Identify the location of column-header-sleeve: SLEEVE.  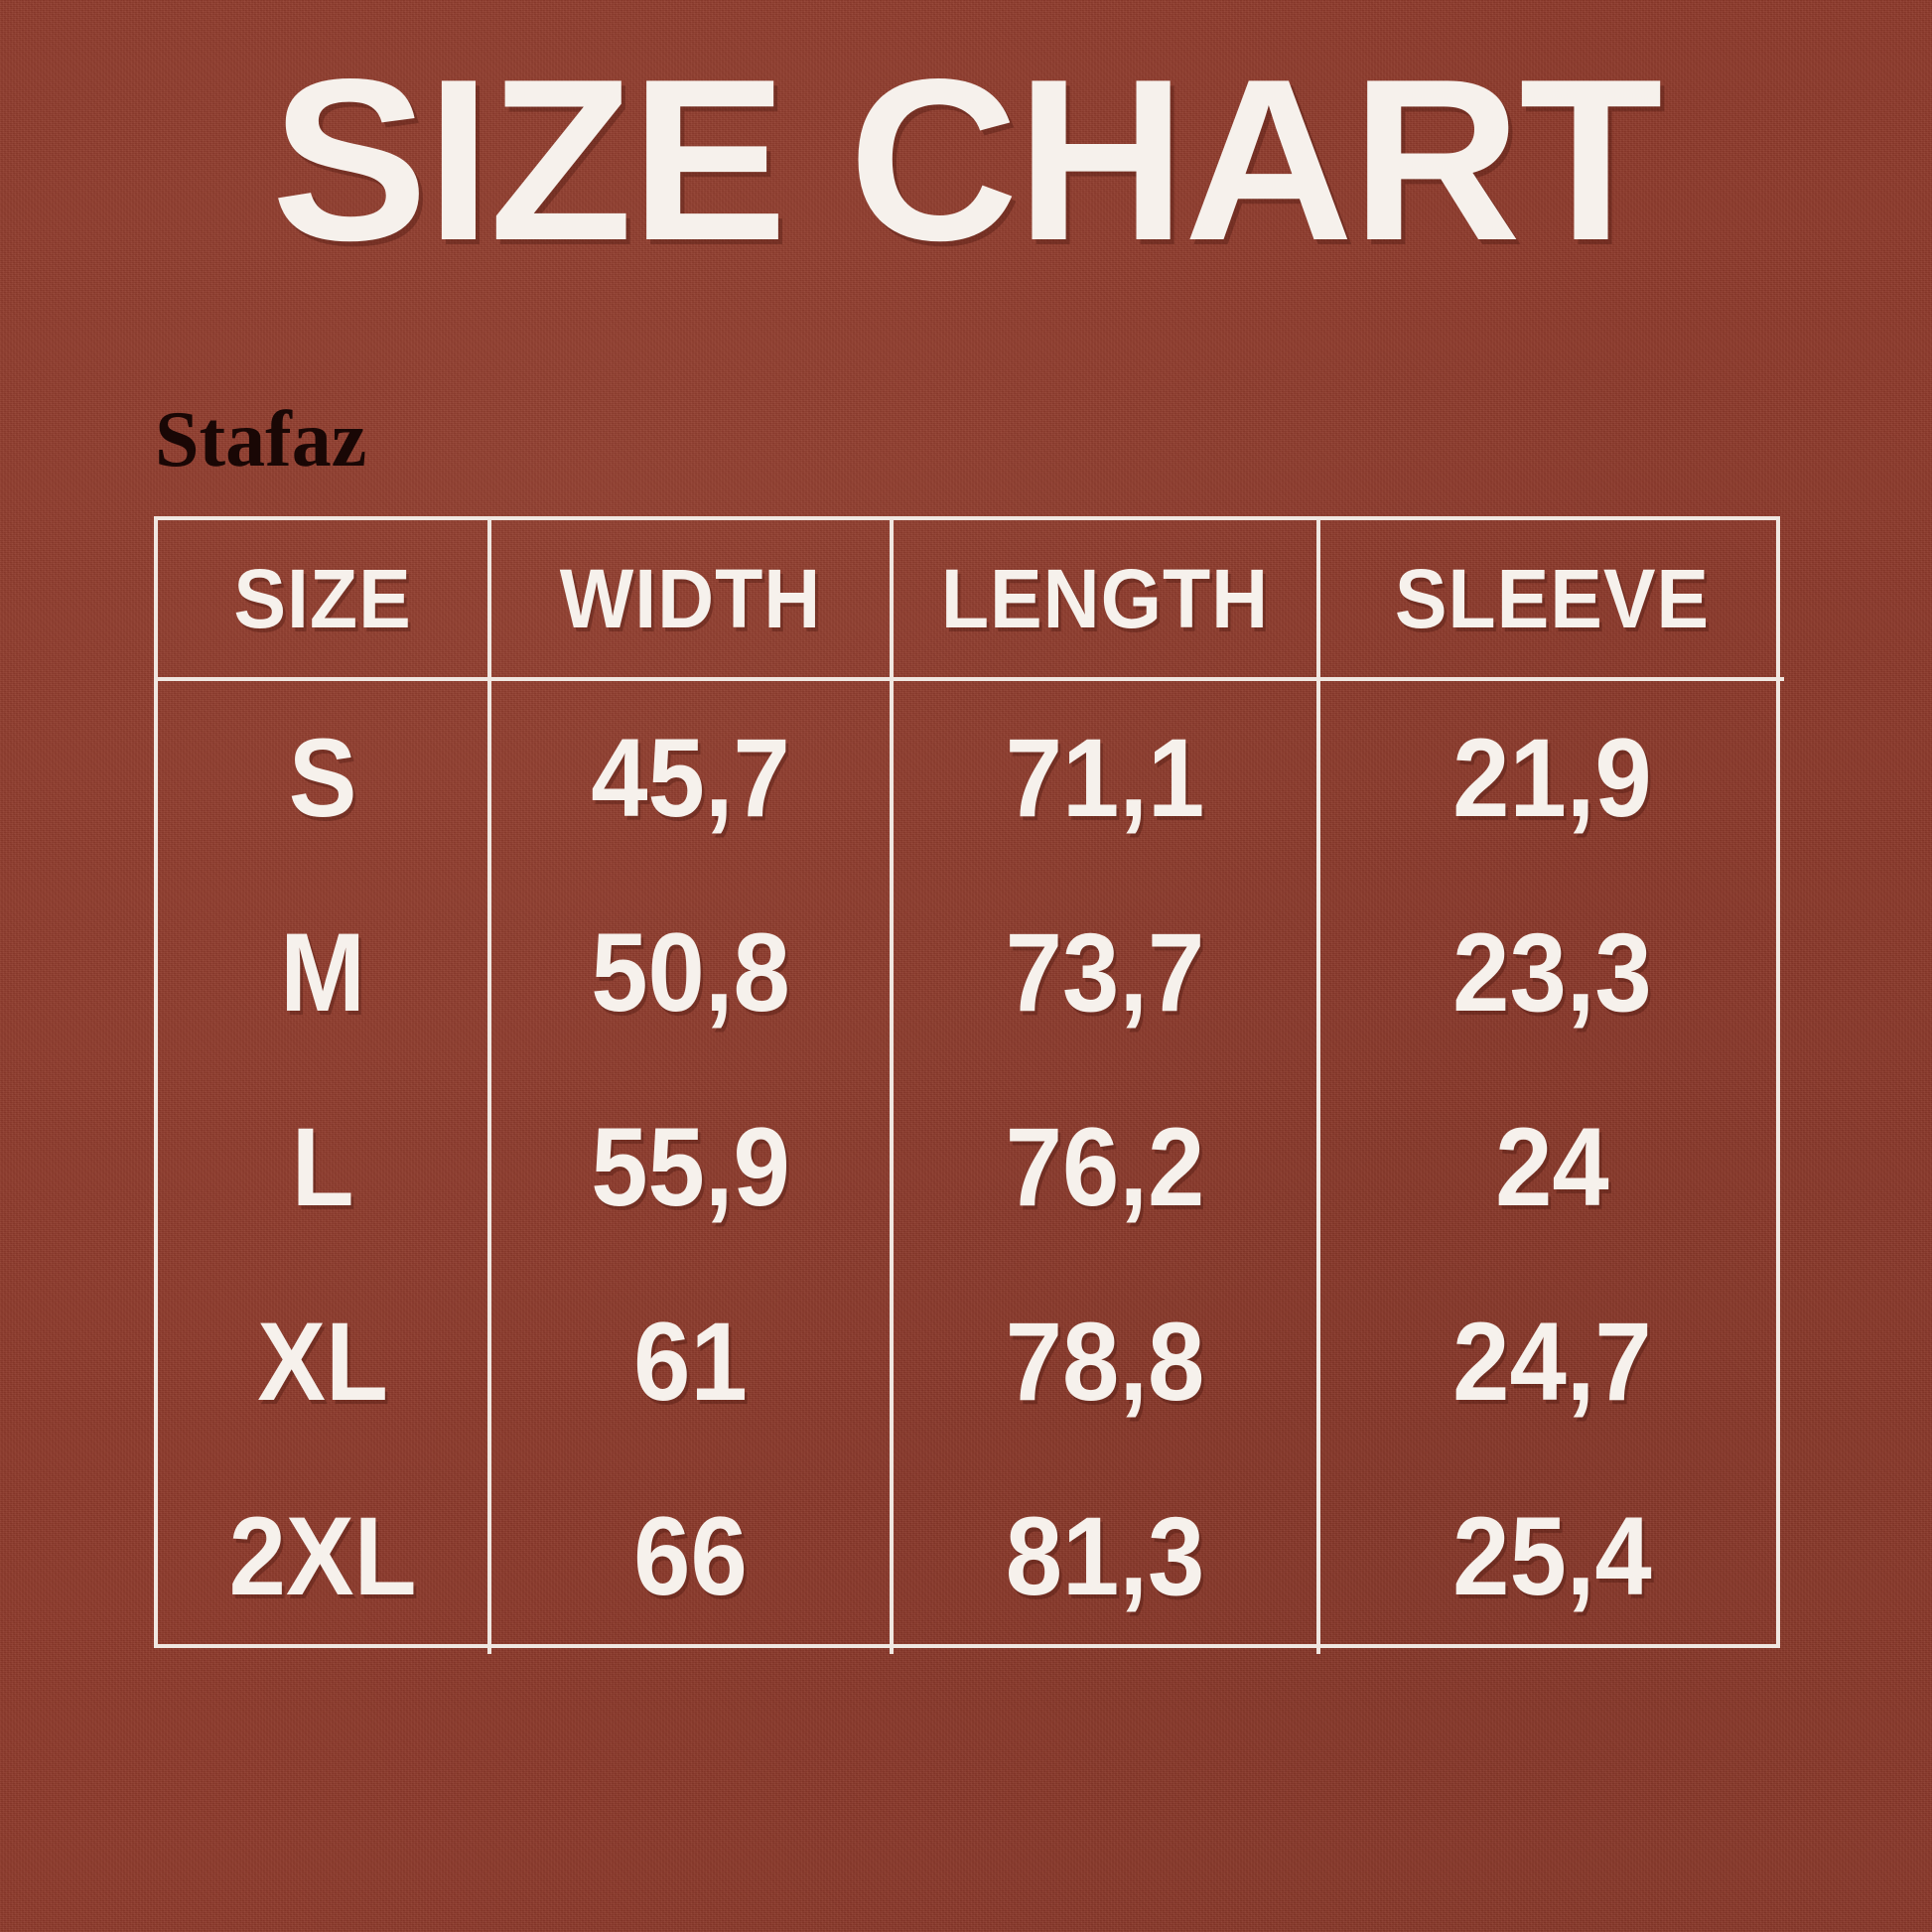
(1551, 601).